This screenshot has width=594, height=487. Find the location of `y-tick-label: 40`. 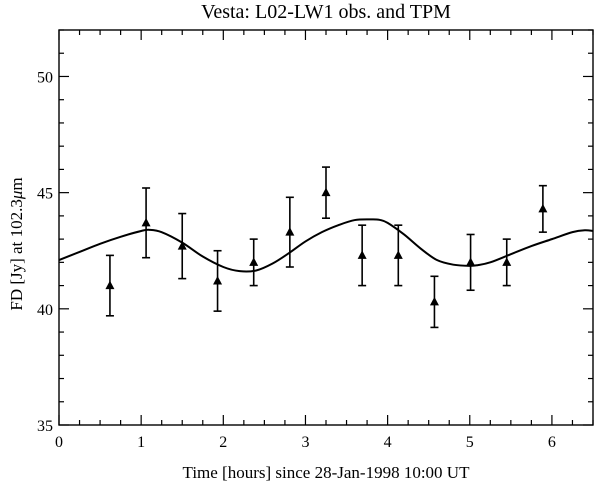

y-tick-label: 40 is located at coordinates (45, 310).